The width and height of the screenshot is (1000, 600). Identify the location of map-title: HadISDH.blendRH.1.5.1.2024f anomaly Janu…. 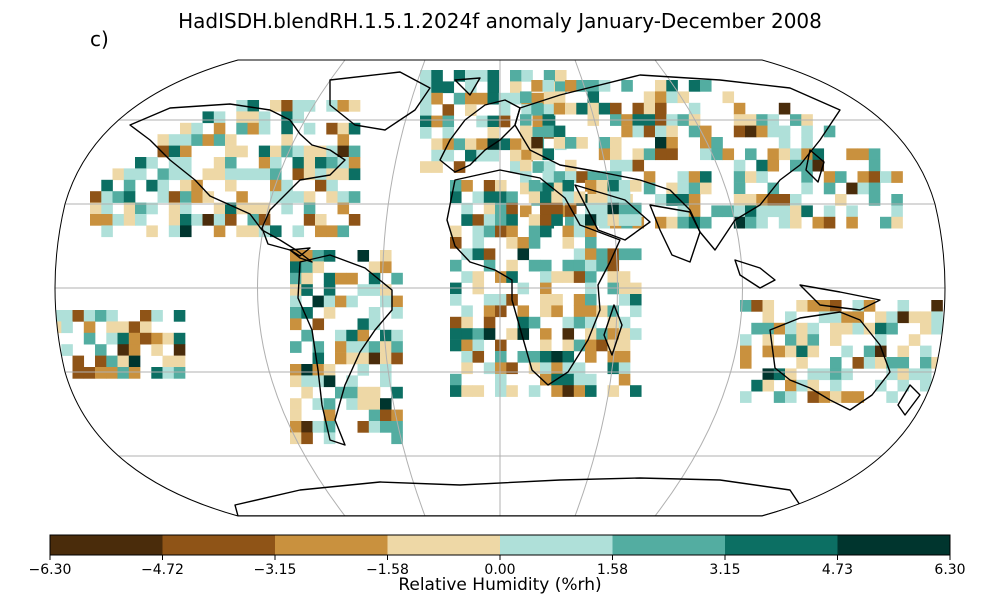
(500, 21).